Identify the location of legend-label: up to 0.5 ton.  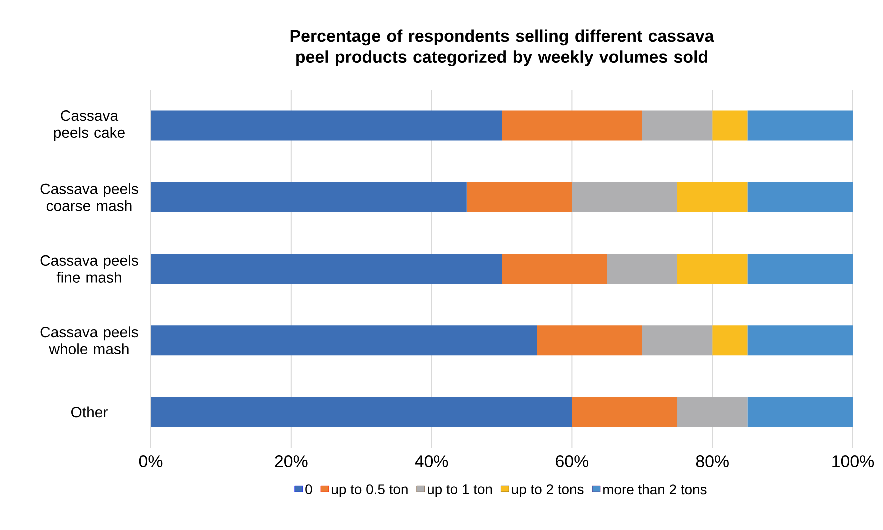
(370, 491).